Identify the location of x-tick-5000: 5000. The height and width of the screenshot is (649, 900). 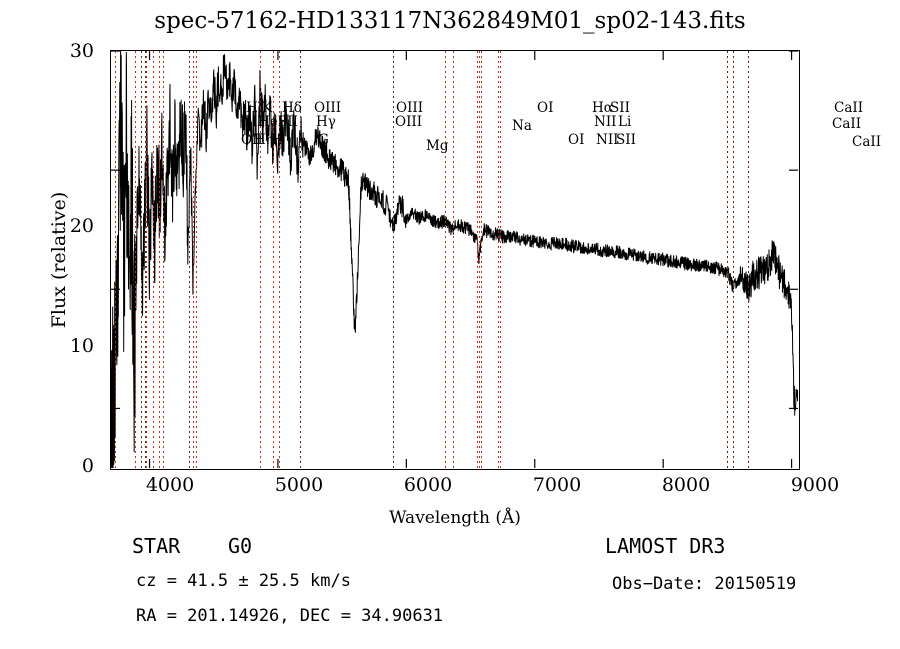
(299, 485).